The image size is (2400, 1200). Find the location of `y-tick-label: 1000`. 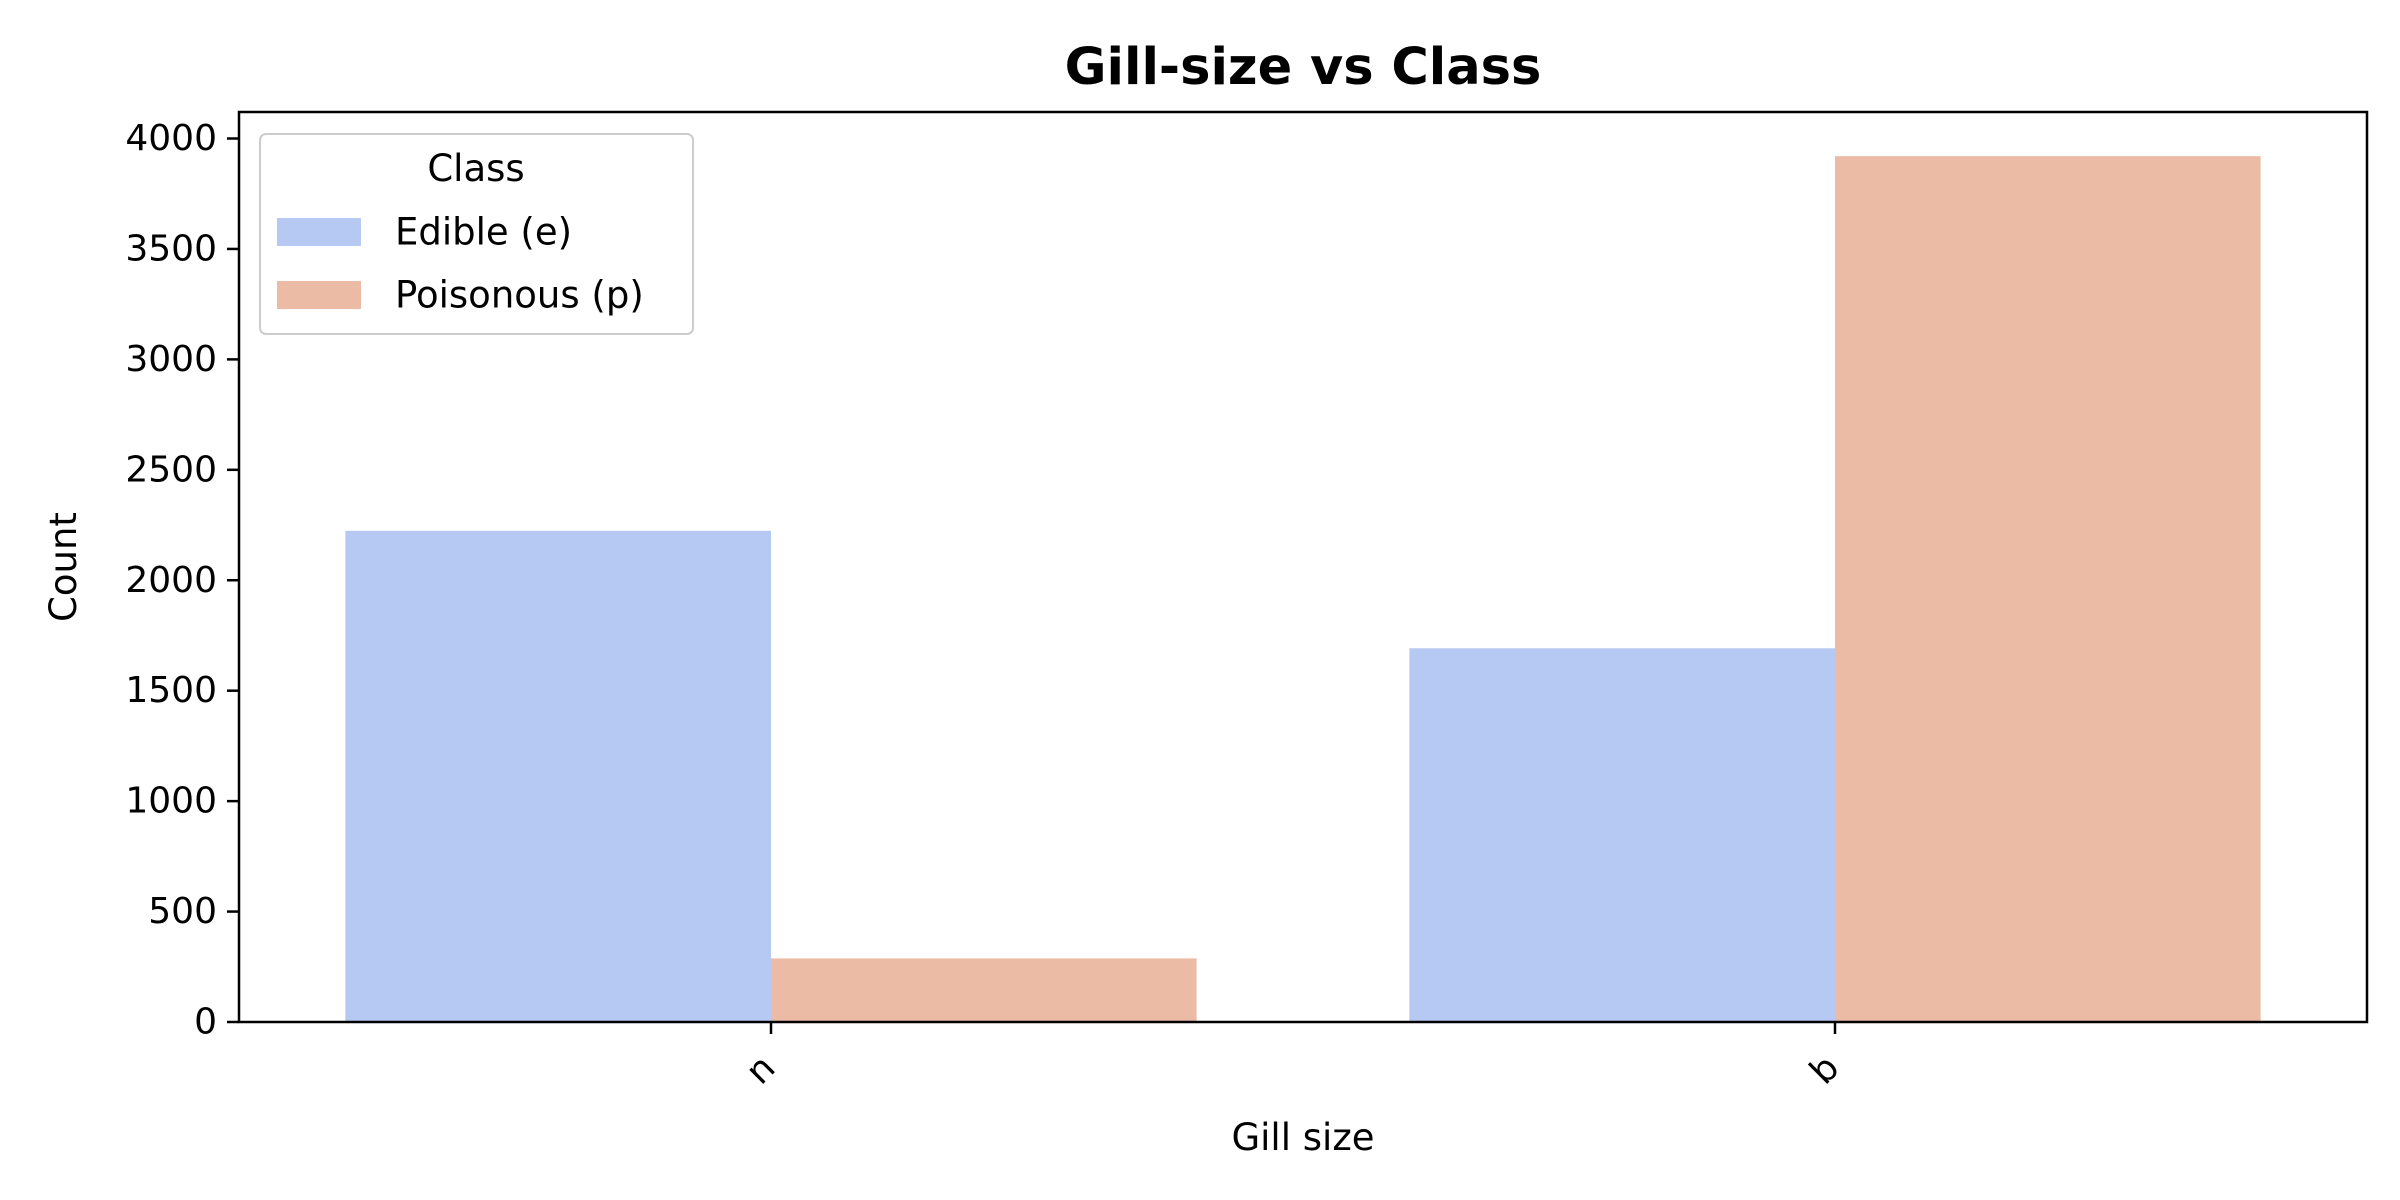

y-tick-label: 1000 is located at coordinates (171, 801).